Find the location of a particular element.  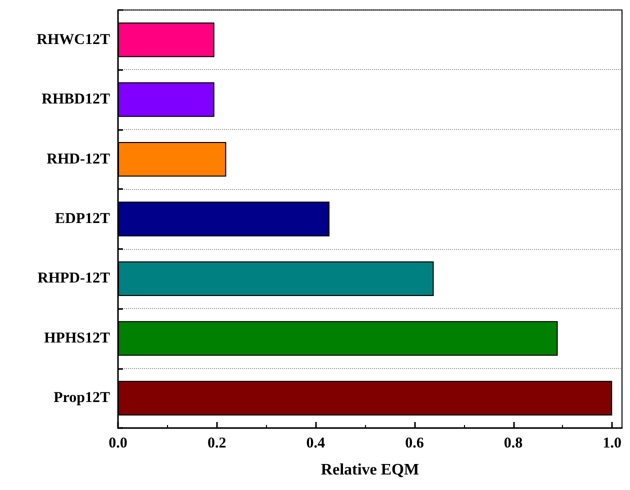

x-tick-label: 0.8 is located at coordinates (513, 444).